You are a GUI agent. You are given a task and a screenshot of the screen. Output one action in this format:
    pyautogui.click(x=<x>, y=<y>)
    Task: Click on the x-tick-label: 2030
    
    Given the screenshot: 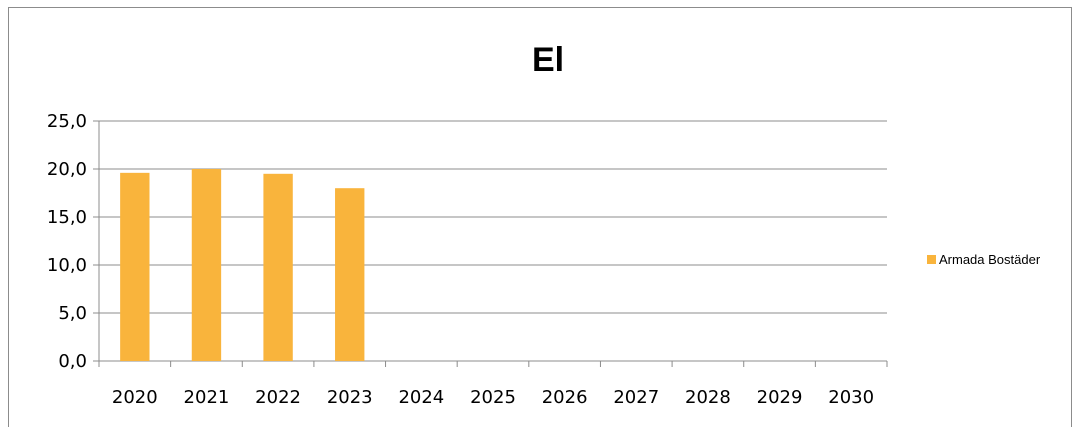 What is the action you would take?
    pyautogui.click(x=851, y=397)
    